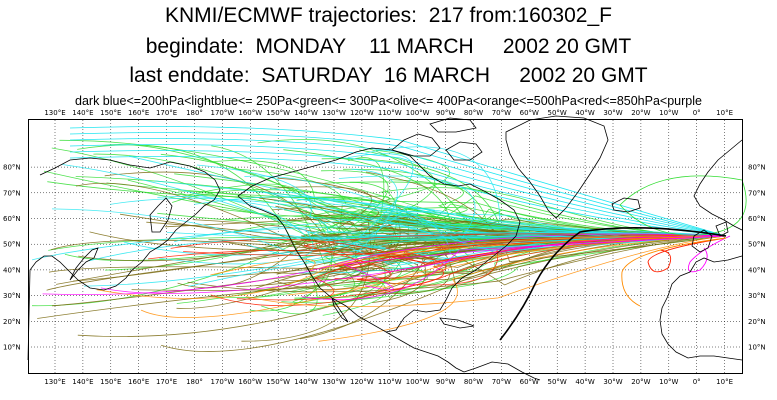 The image size is (777, 400). What do you see at coordinates (612, 382) in the screenshot?
I see `lon-label-bottom: 30°W` at bounding box center [612, 382].